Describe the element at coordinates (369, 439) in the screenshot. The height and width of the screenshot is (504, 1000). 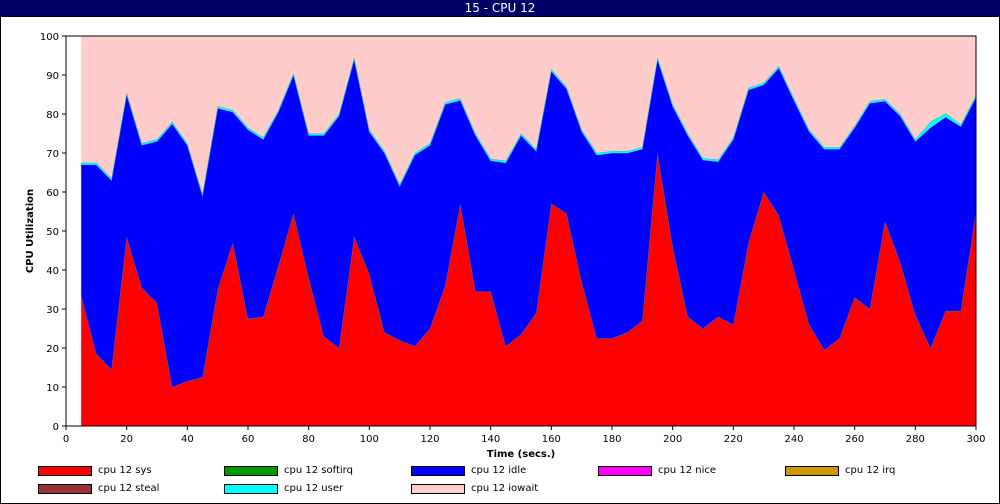
I see `x-tick-label: 100` at that location.